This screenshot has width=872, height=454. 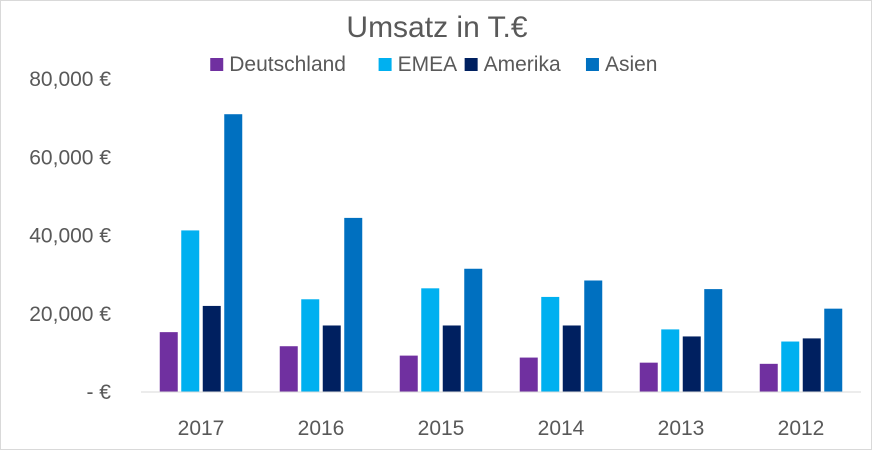 What do you see at coordinates (561, 428) in the screenshot?
I see `x-tick-label: 2014` at bounding box center [561, 428].